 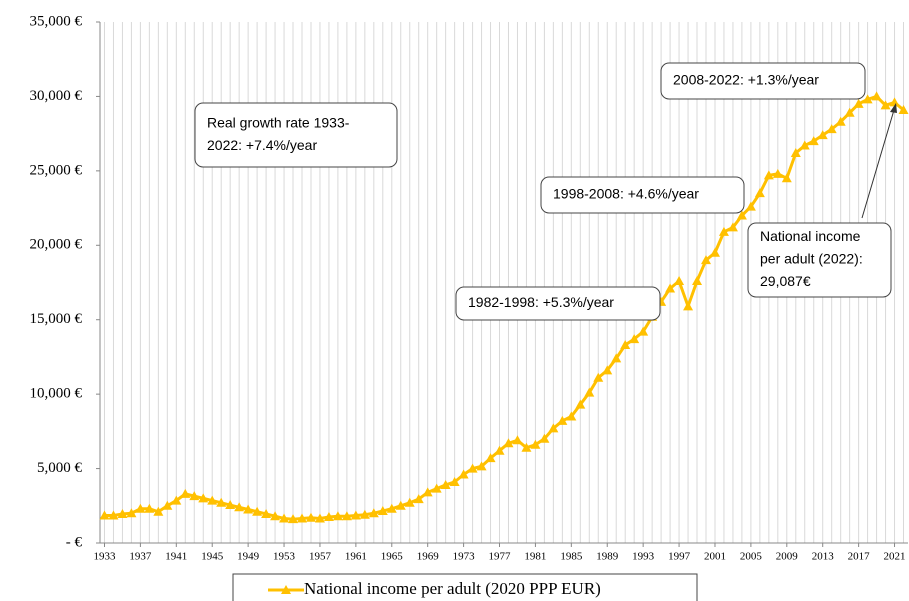 I want to click on x-tick-label: 1977, so click(x=500, y=557).